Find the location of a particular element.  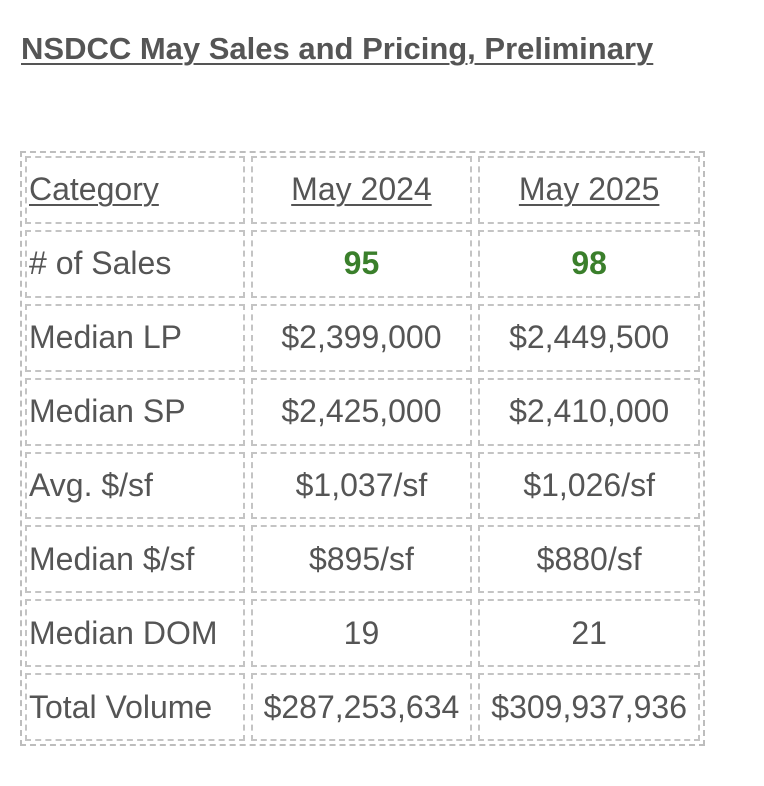

row-may-2025-cell: $2,410,000 is located at coordinates (589, 411).